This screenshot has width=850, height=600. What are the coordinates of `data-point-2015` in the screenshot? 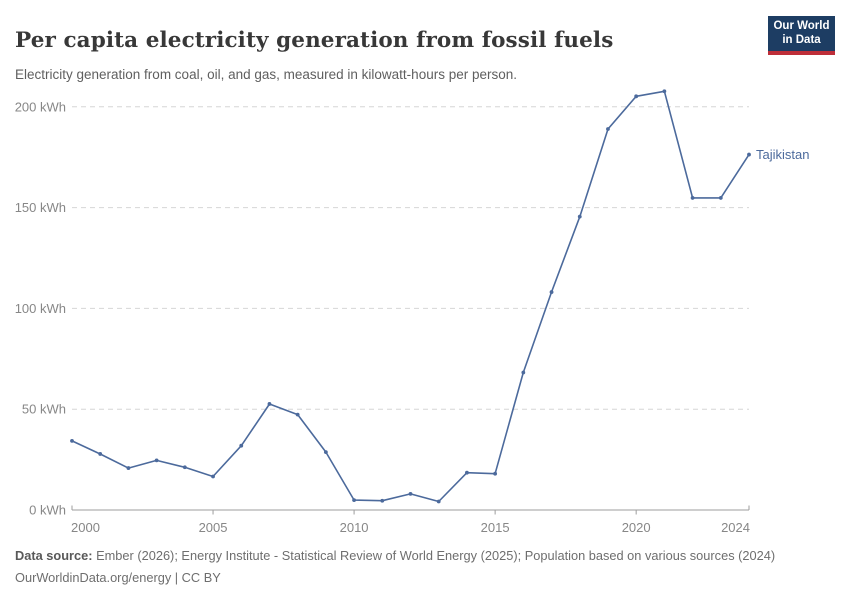 It's located at (495, 473).